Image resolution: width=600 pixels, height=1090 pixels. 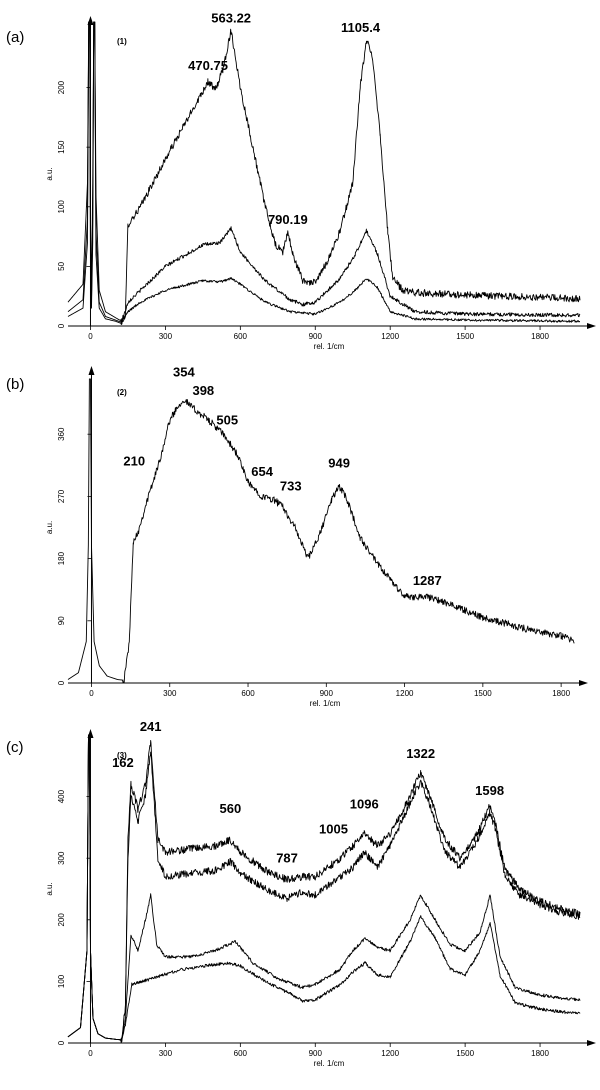 I want to click on peak-annotation: 470.75, so click(x=208, y=65).